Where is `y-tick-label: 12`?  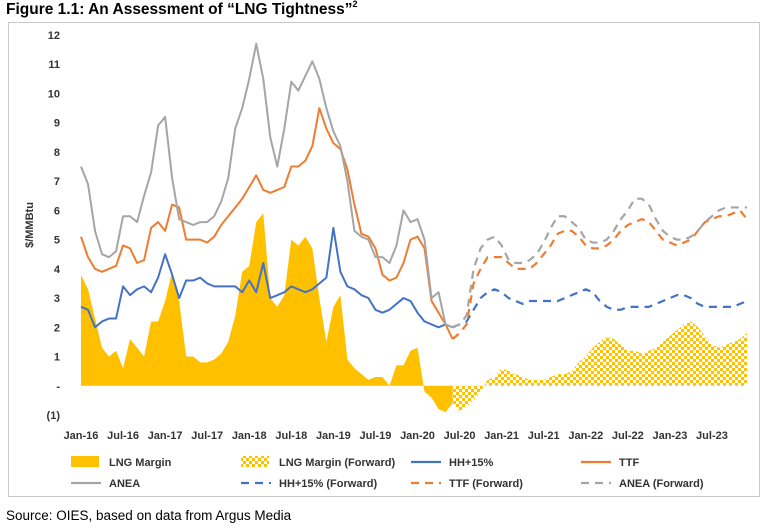 y-tick-label: 12 is located at coordinates (54, 36).